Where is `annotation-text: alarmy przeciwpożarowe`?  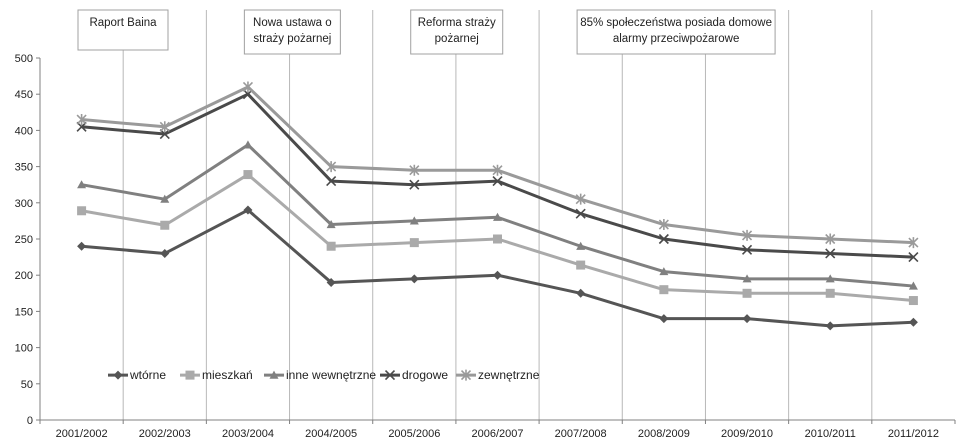
annotation-text: alarmy przeciwpożarowe is located at coordinates (676, 39).